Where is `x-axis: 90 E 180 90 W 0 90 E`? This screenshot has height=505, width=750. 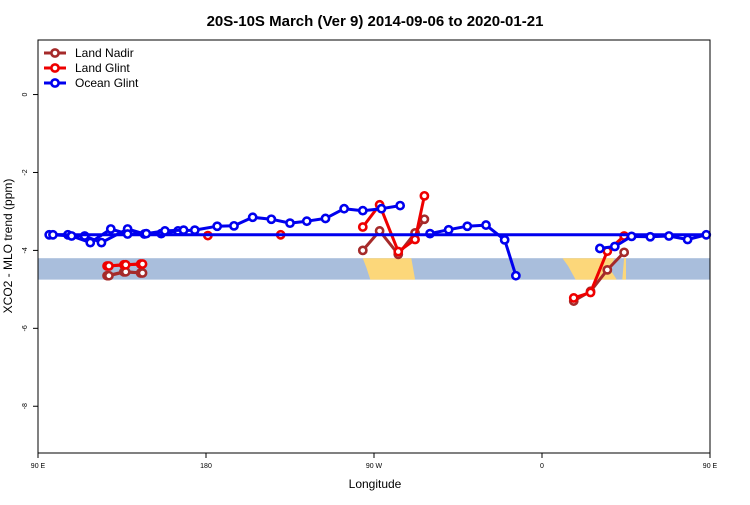 x-axis: 90 E 180 90 W 0 90 E is located at coordinates (374, 461).